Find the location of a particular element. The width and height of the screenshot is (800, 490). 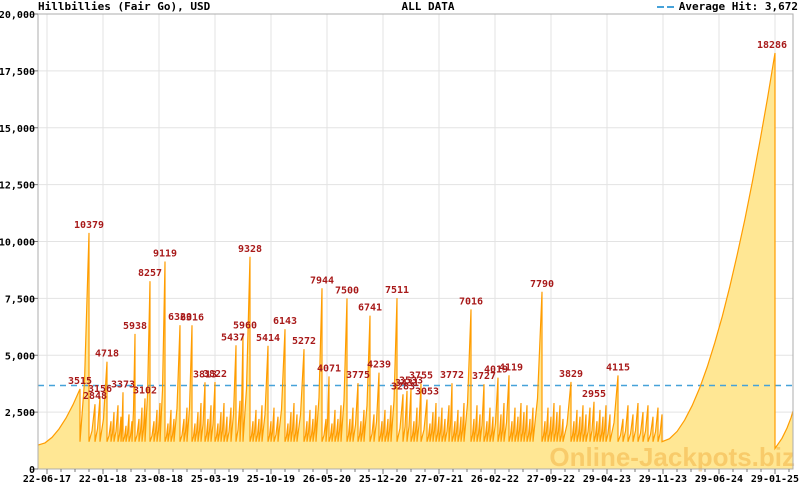

hit-value-label: 7511 is located at coordinates (397, 290).